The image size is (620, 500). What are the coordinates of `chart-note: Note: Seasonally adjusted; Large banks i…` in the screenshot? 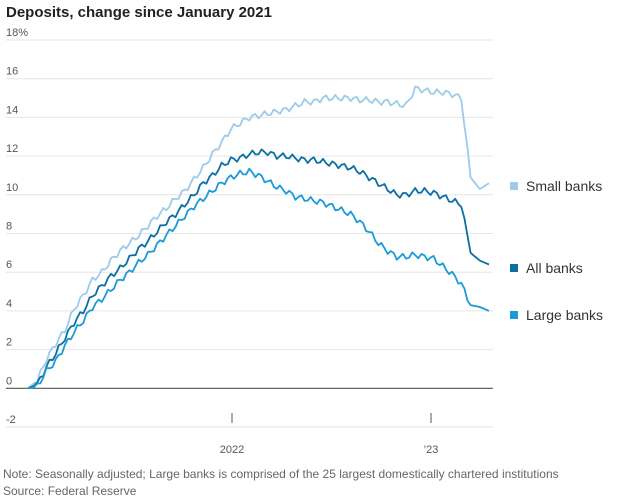 It's located at (281, 474).